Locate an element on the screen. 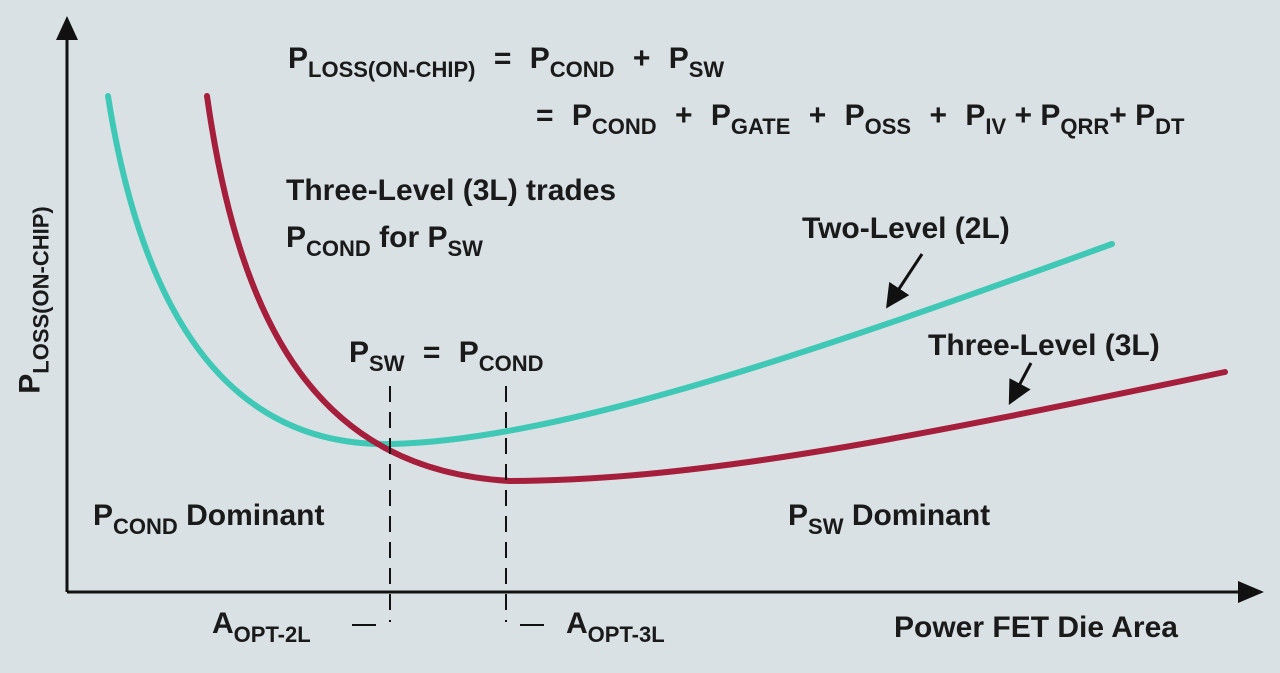 This screenshot has width=1280, height=673. x-axis-label: Power FET Die Area is located at coordinates (1036, 627).